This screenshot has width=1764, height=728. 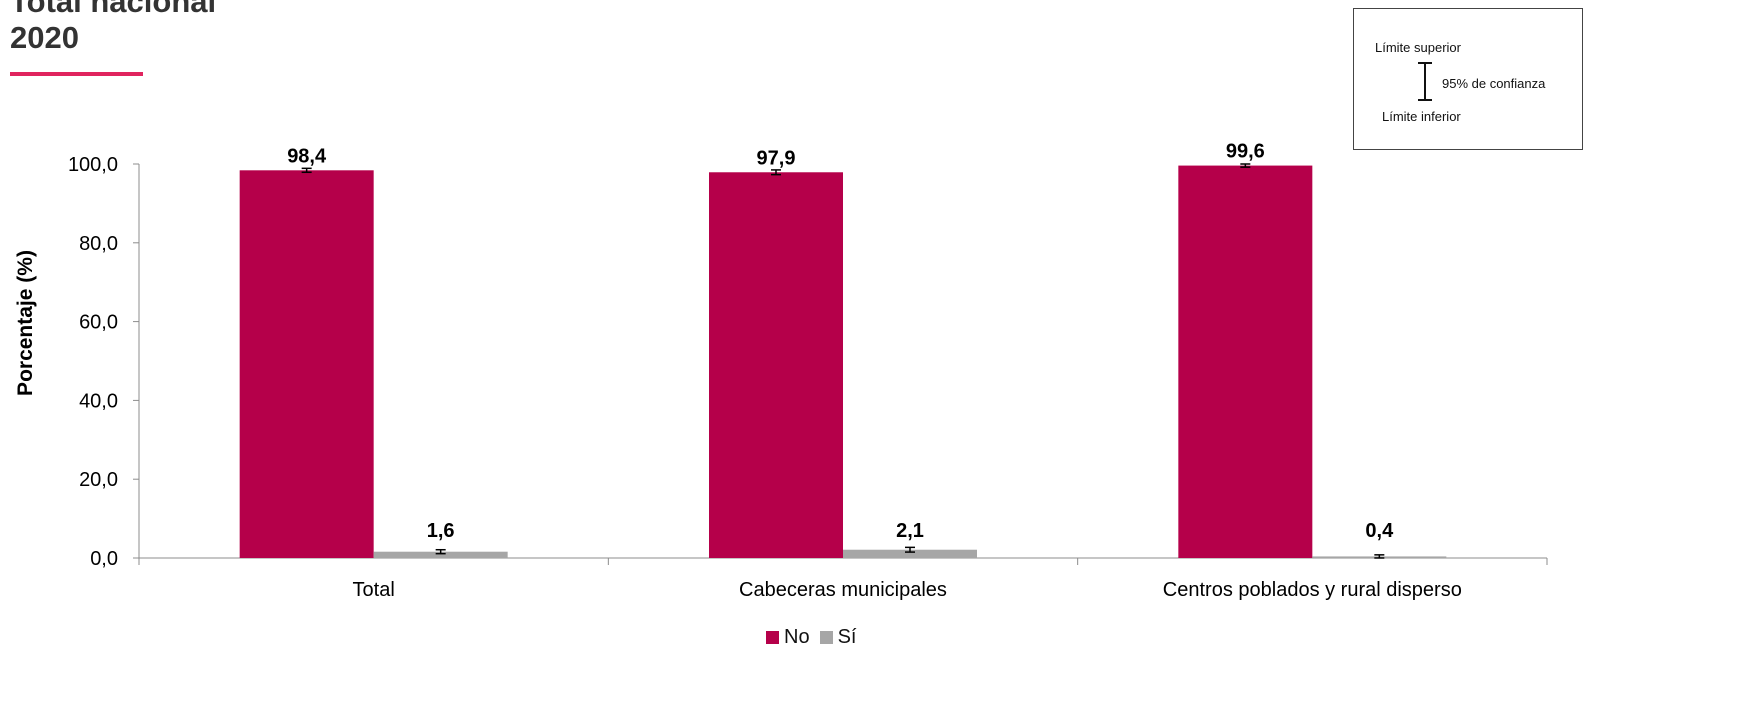 What do you see at coordinates (307, 156) in the screenshot?
I see `data-label: 98,4` at bounding box center [307, 156].